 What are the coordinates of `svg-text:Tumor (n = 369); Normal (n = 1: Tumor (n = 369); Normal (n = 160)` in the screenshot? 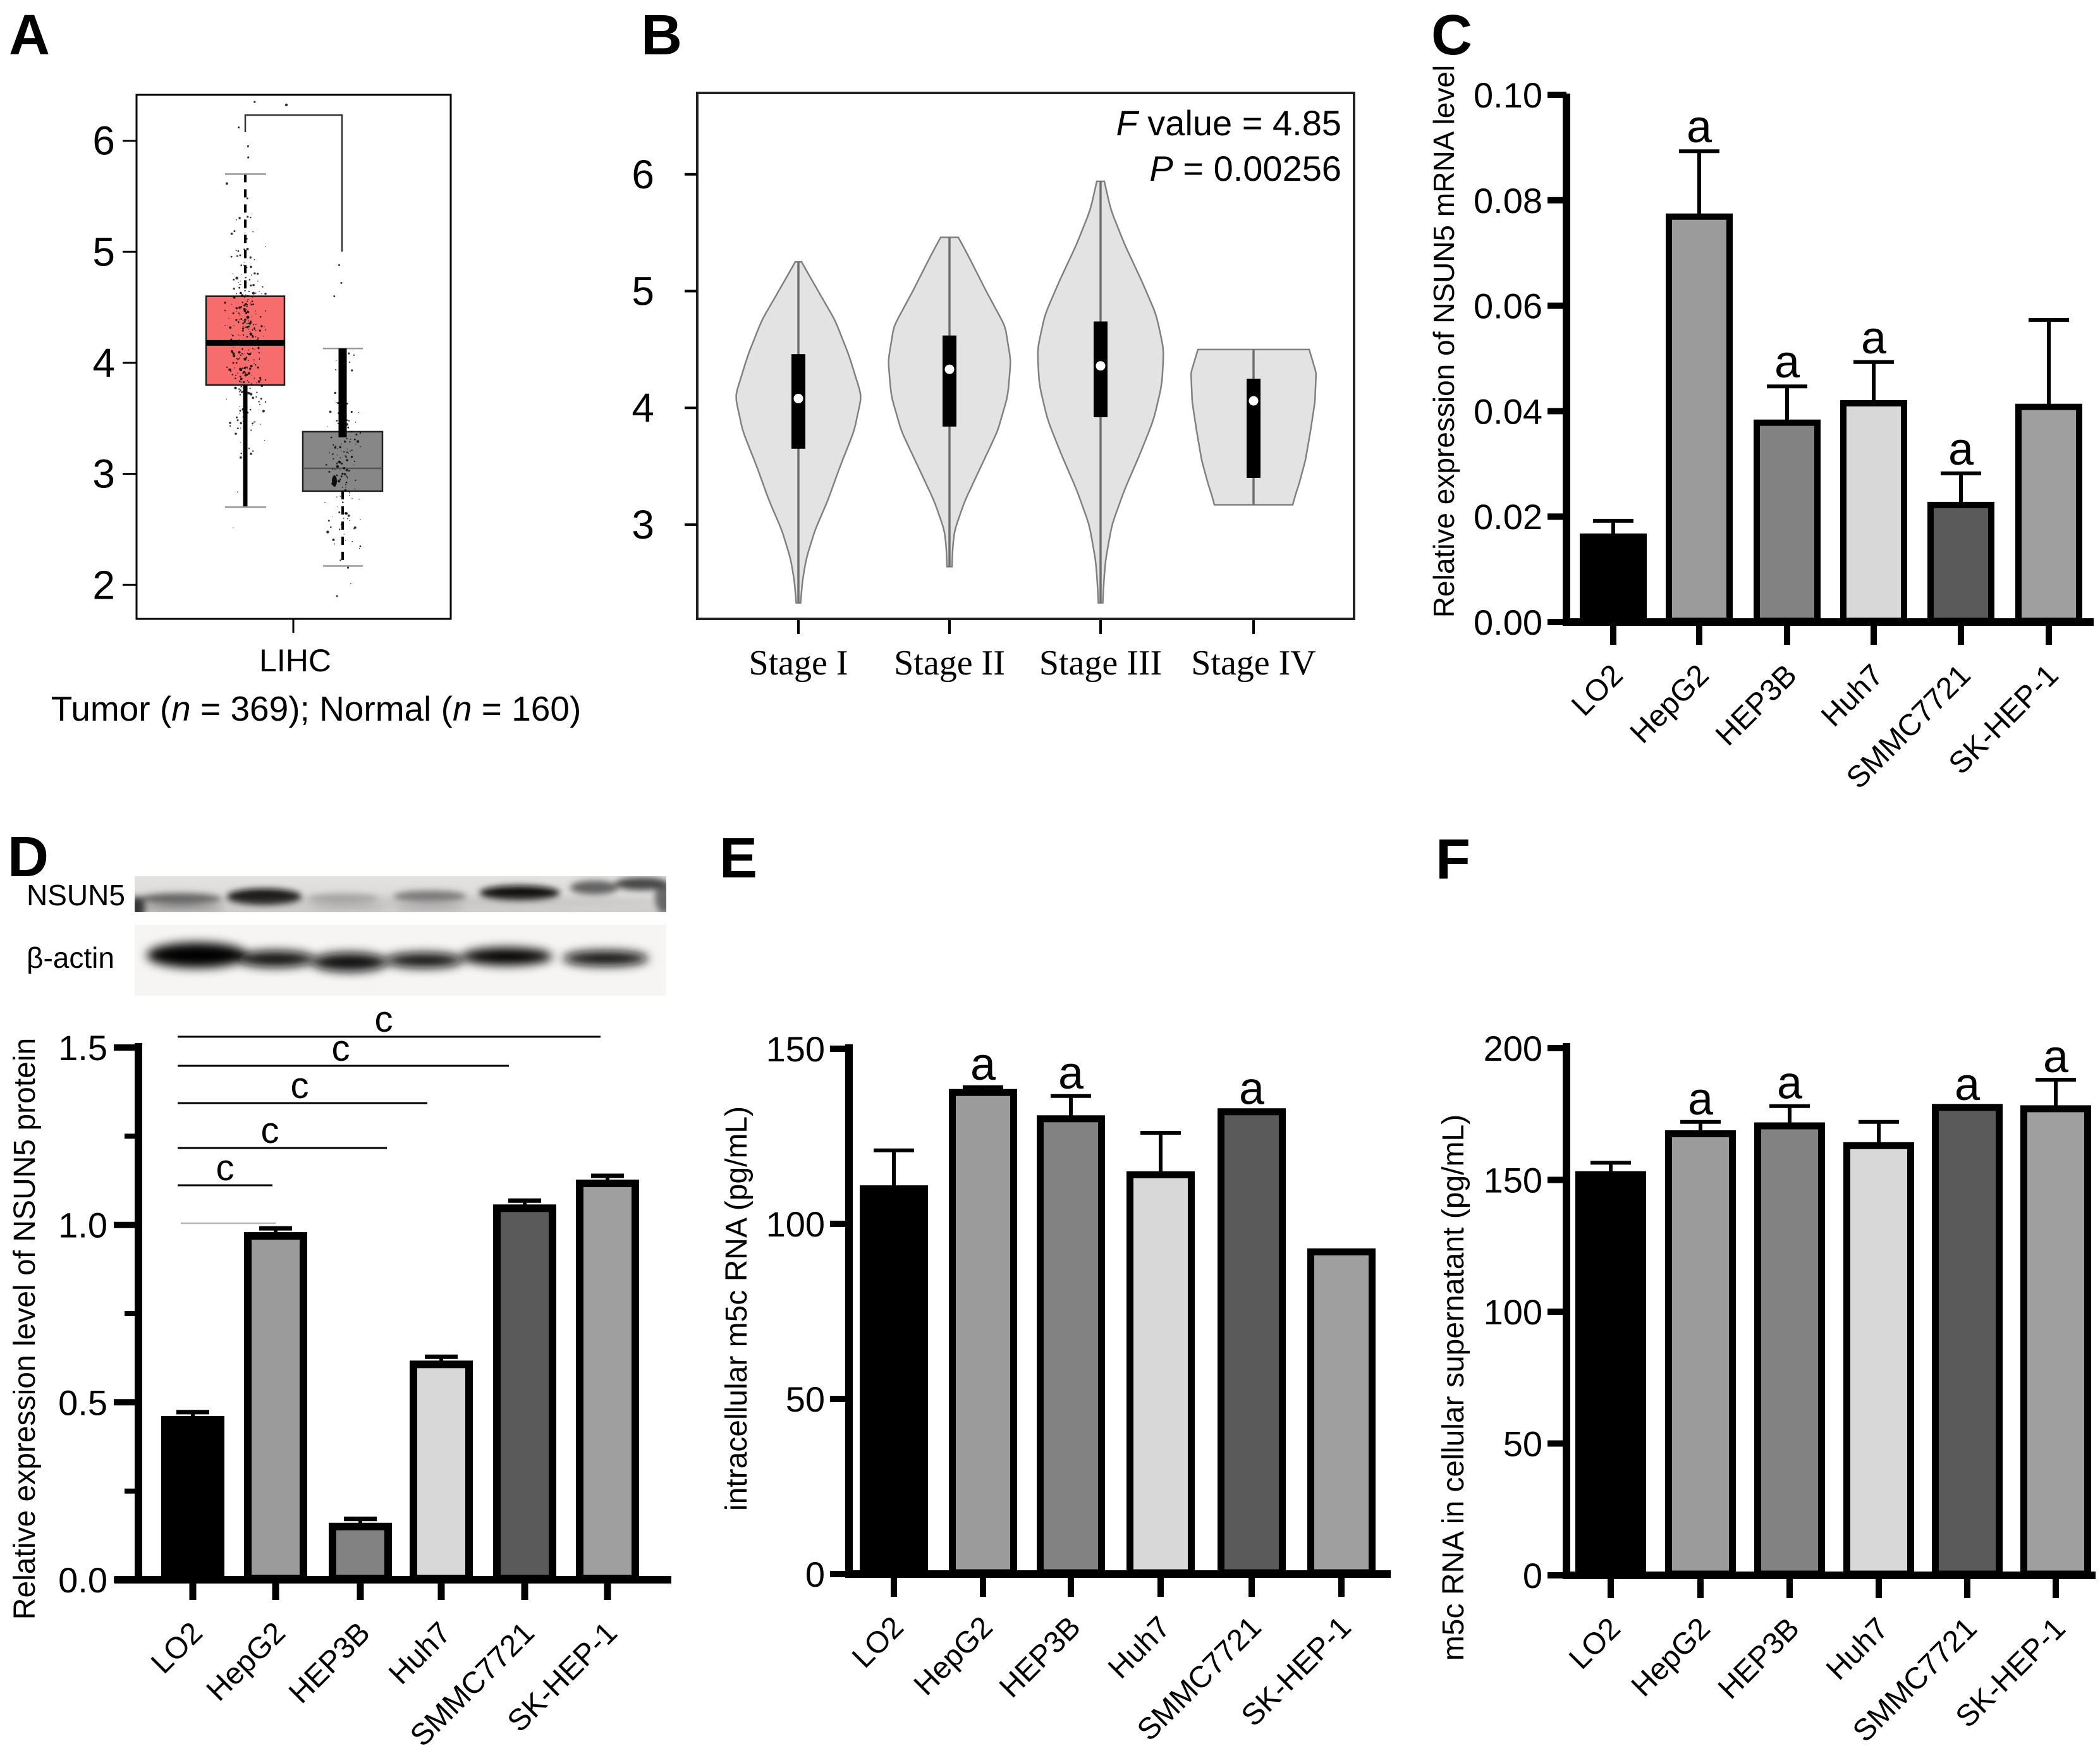 It's located at (316, 708).